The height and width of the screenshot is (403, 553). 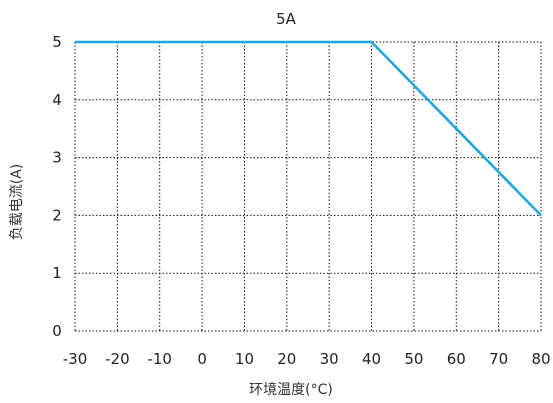 What do you see at coordinates (286, 359) in the screenshot?
I see `x-tick-label: 20` at bounding box center [286, 359].